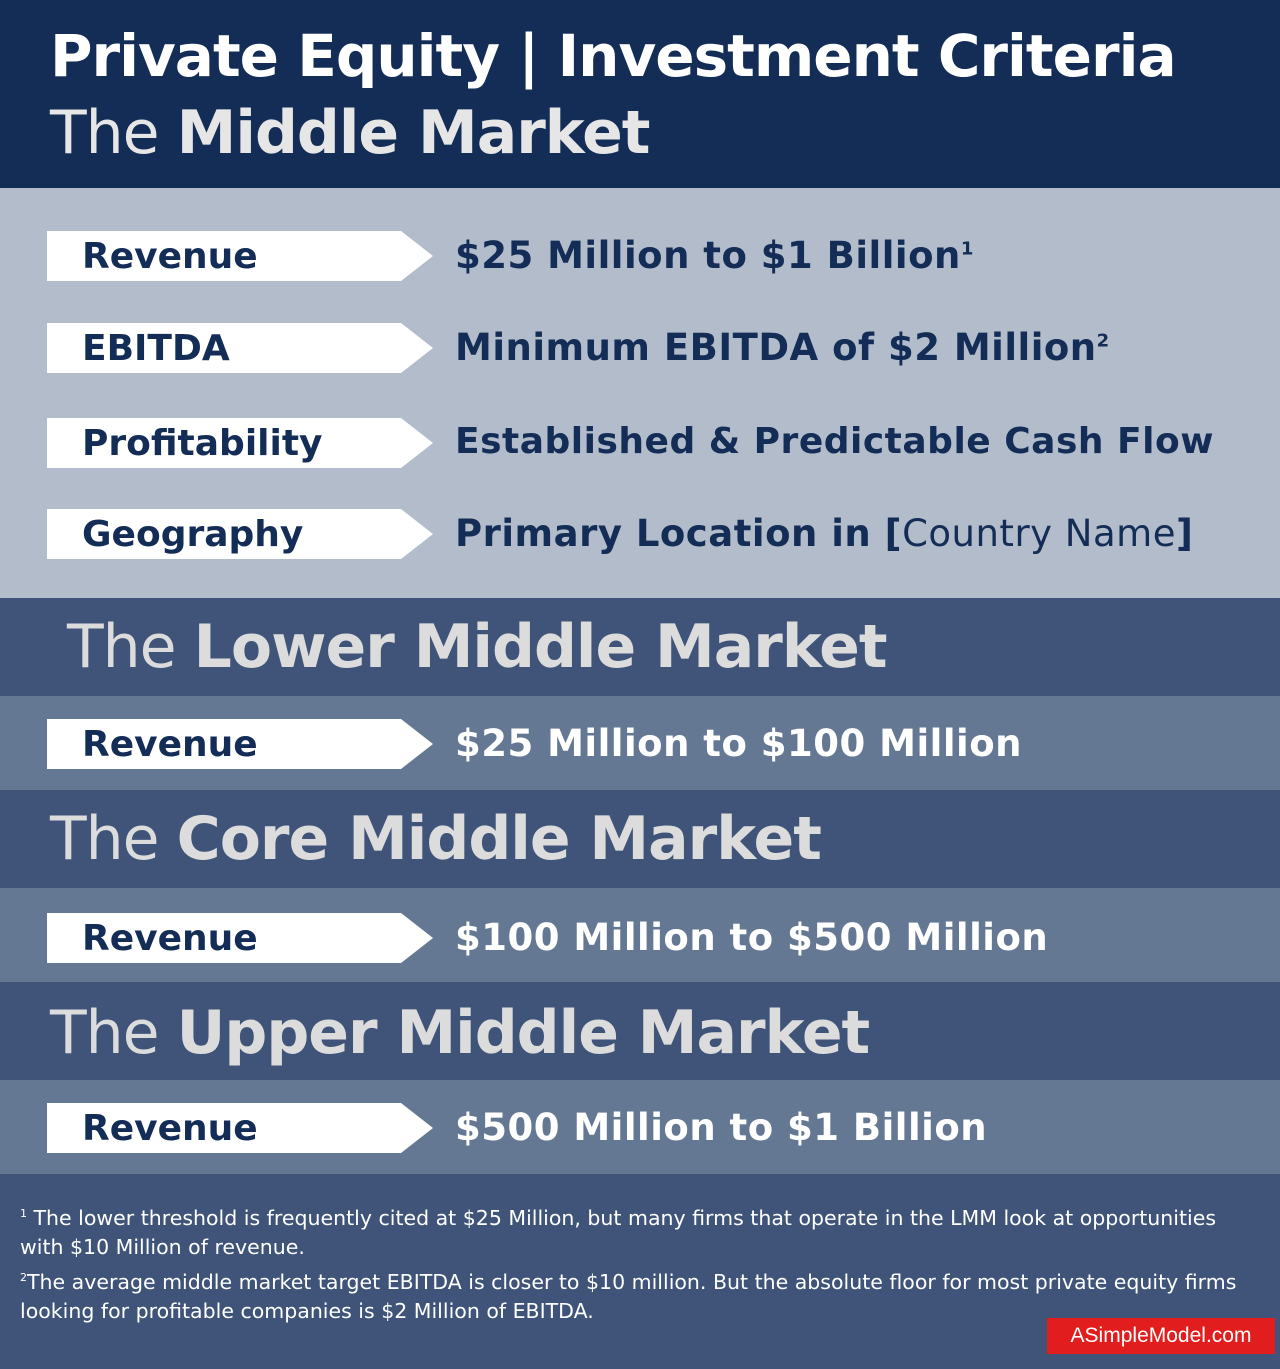 This screenshot has width=1280, height=1369. I want to click on section-header-core-middle-market: The Core Middle Market, so click(640, 839).